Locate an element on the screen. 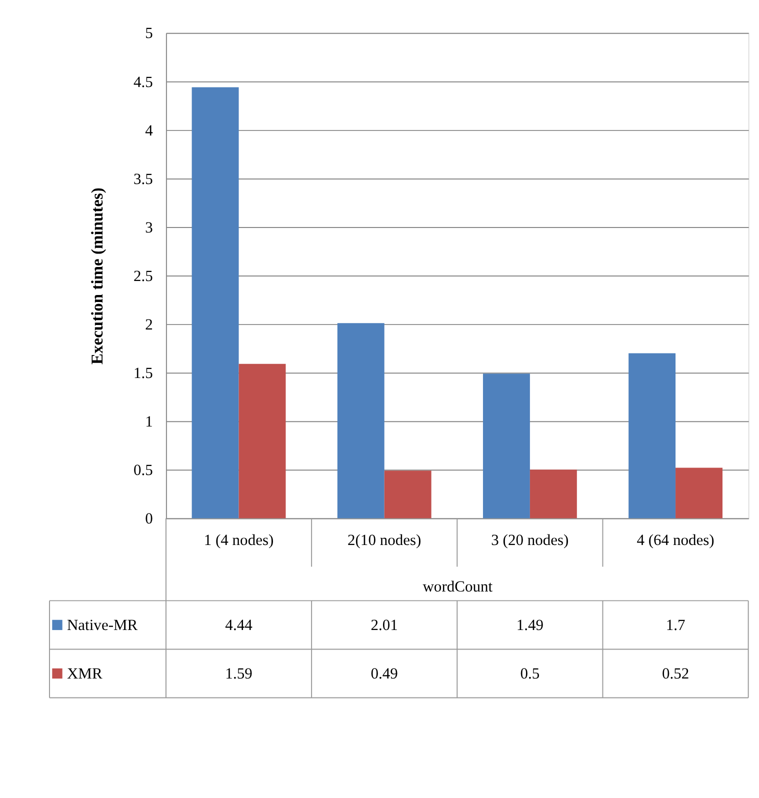 The height and width of the screenshot is (798, 759). x-tick-label: 4 (64 nodes) is located at coordinates (675, 540).